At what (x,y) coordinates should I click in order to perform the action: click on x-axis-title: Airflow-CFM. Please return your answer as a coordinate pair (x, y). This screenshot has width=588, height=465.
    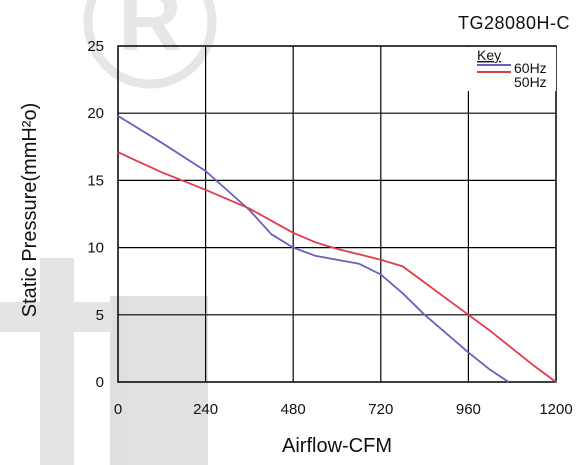
    Looking at the image, I should click on (337, 446).